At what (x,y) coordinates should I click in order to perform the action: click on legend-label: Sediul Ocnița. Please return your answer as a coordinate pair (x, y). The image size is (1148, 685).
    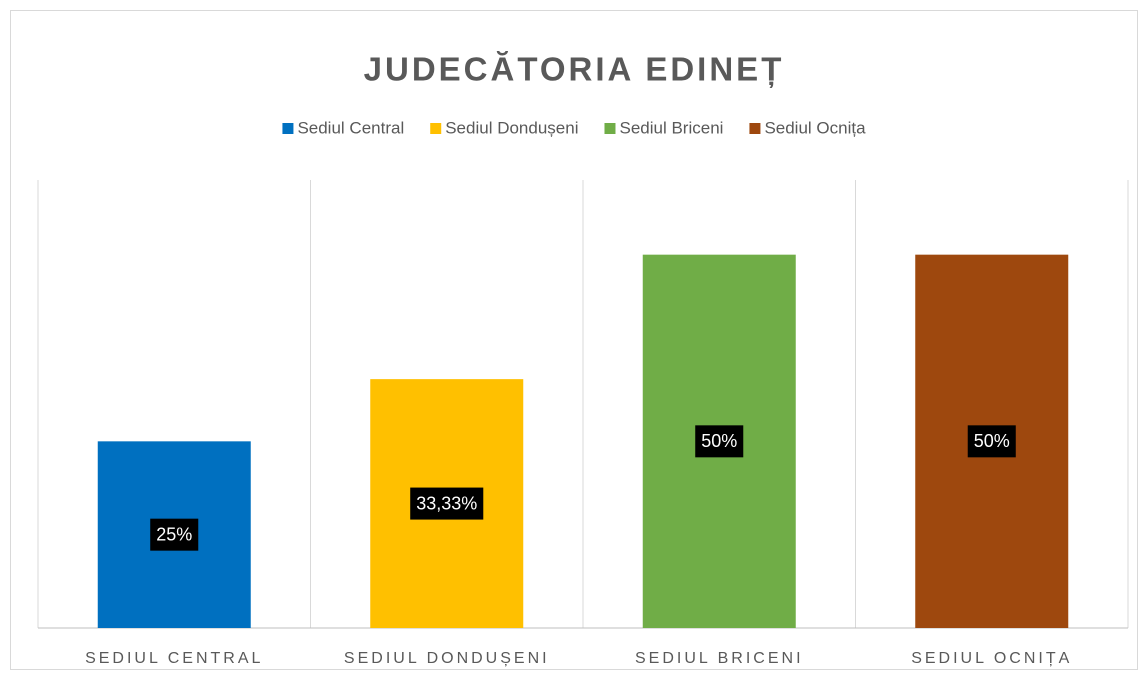
    Looking at the image, I should click on (815, 127).